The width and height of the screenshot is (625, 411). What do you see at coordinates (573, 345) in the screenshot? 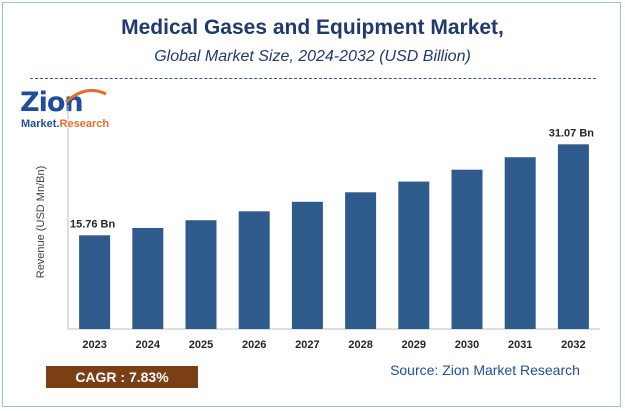
I see `x-tick-label-2032: 2032` at bounding box center [573, 345].